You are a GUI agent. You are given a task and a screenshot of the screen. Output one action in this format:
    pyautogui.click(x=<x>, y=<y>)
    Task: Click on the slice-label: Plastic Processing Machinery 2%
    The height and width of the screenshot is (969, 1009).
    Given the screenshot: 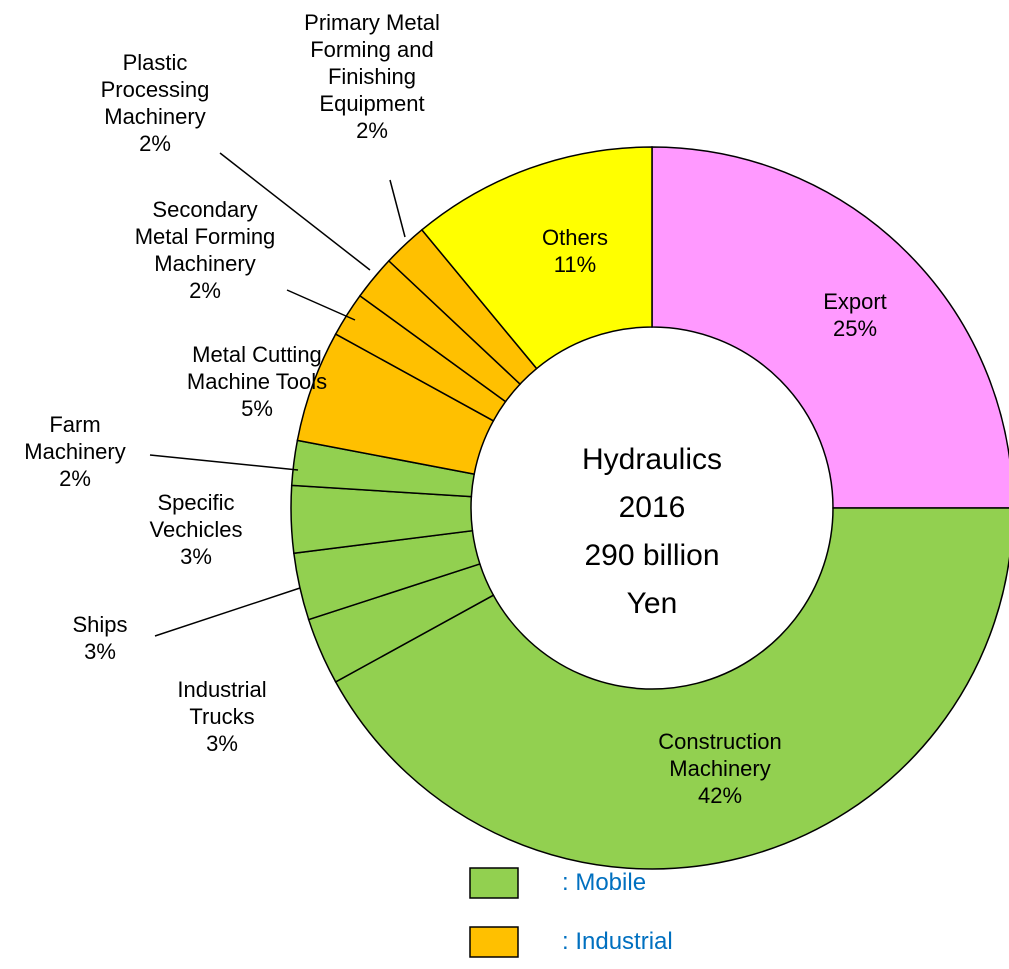 What is the action you would take?
    pyautogui.click(x=155, y=103)
    